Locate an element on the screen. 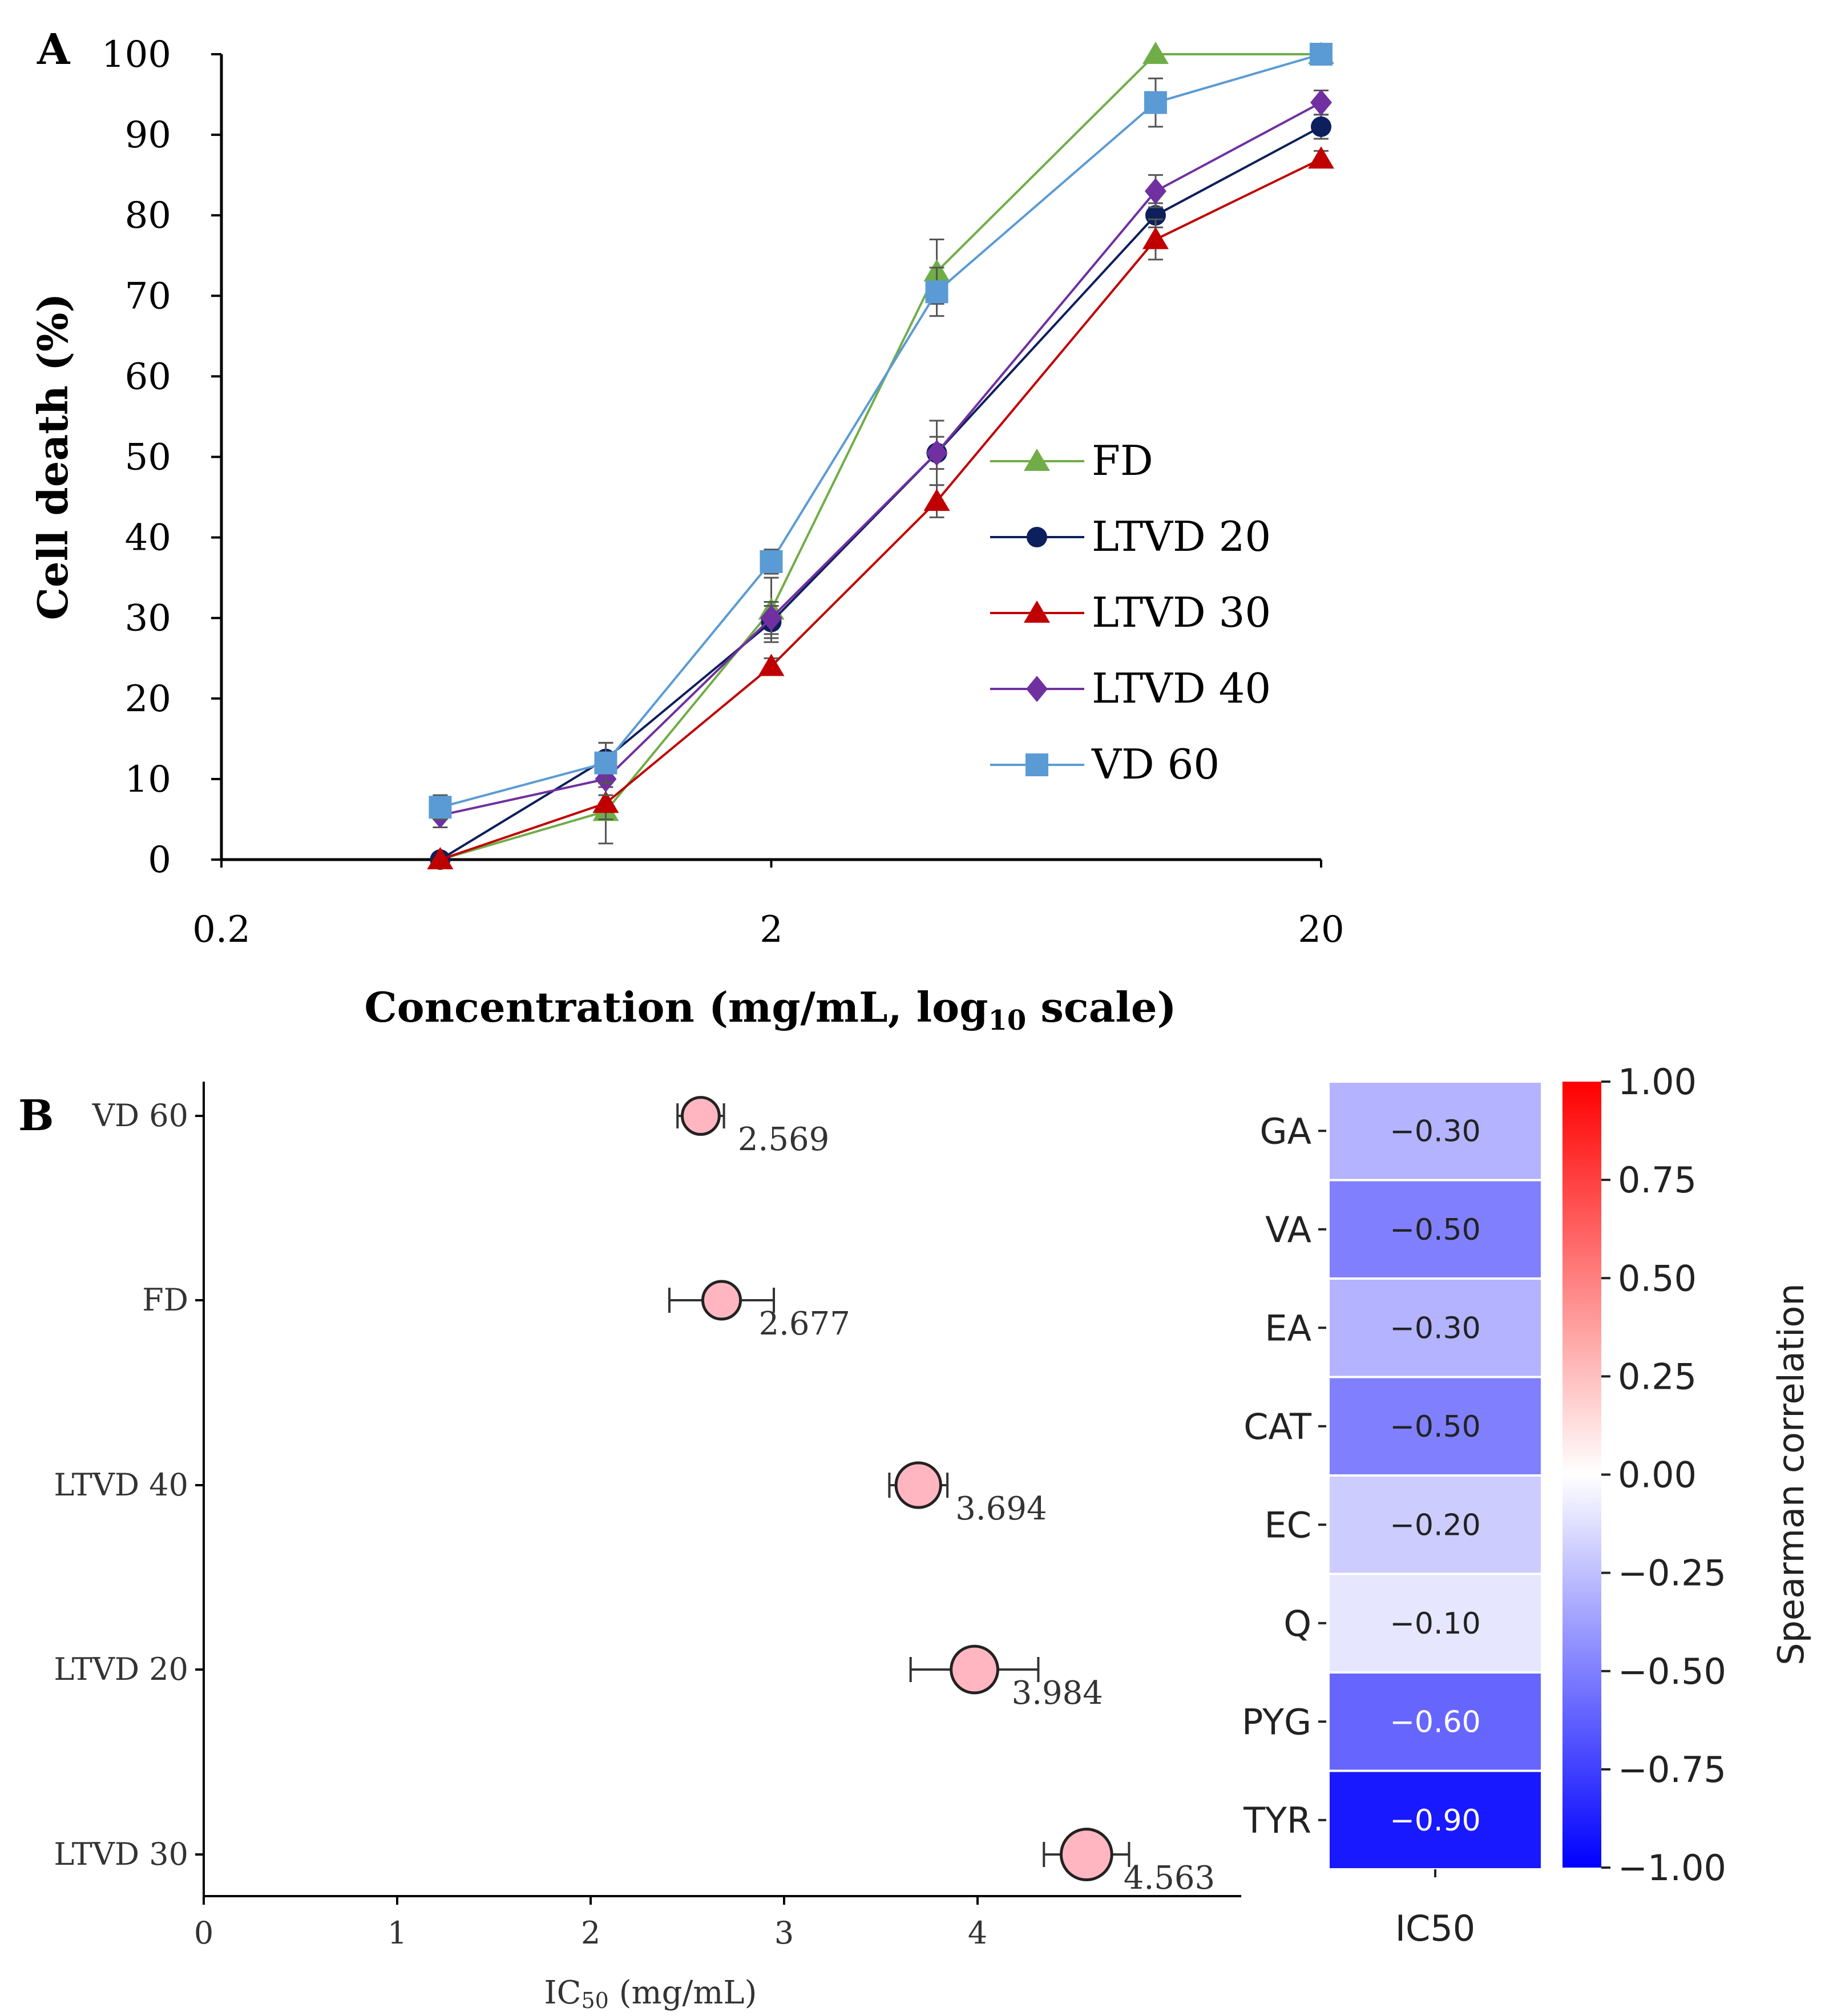  heatmap-cell-value-q: −0.10 is located at coordinates (1435, 1624).